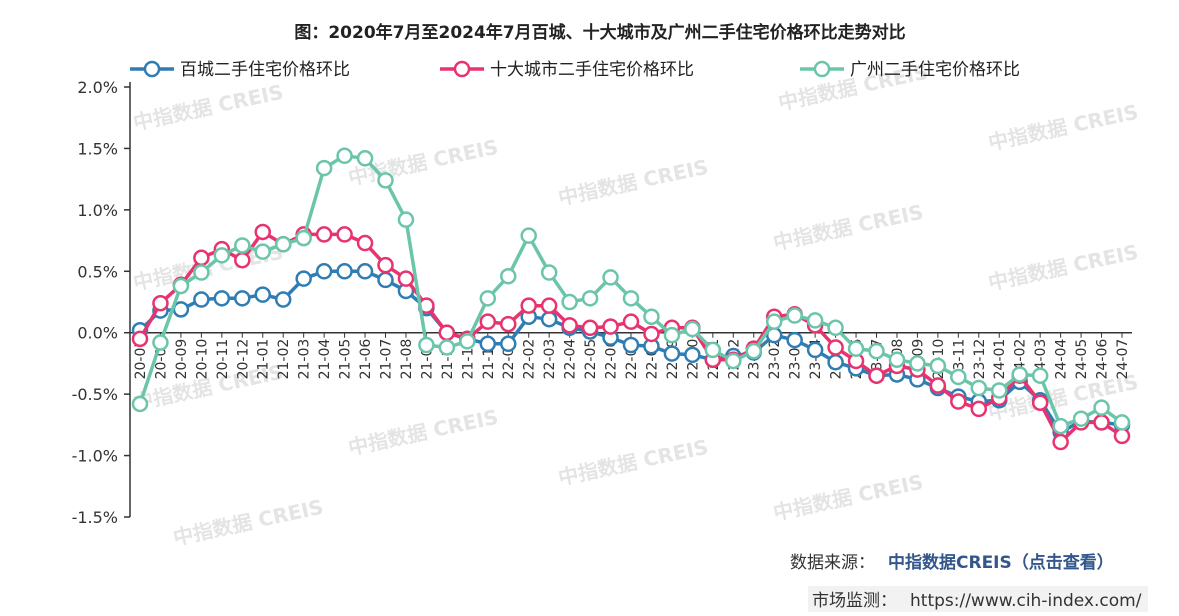 This screenshot has height=616, width=1179. What do you see at coordinates (599, 32) in the screenshot?
I see `chart-title: 图：2020年7月至2024年7月百城、十大城市及广州二手住宅价格环比走势对比` at bounding box center [599, 32].